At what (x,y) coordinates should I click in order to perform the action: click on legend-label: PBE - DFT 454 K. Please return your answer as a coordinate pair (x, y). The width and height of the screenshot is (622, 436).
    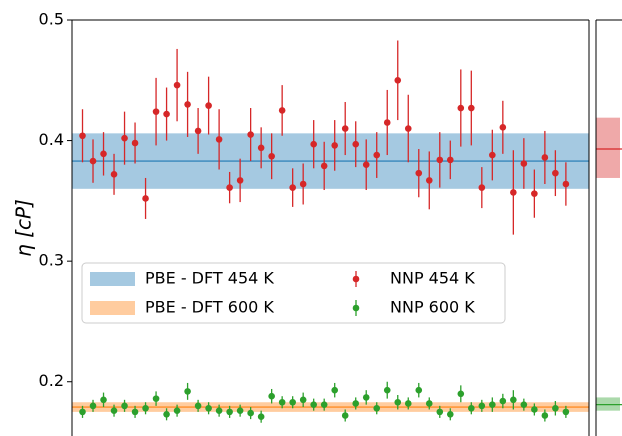
    Looking at the image, I should click on (209, 278).